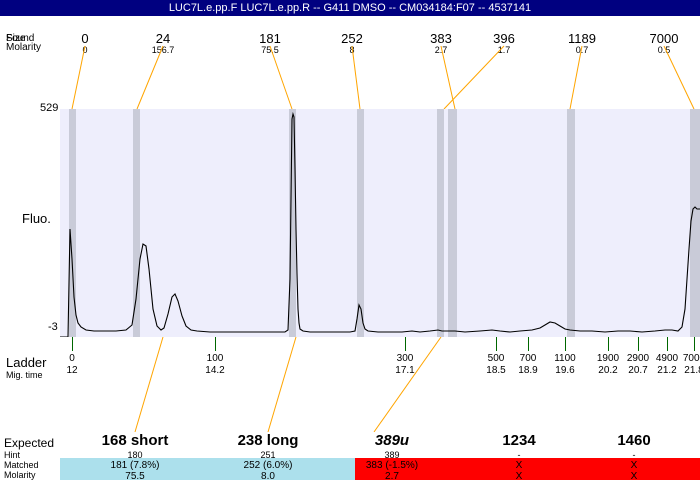  I want to click on expected-column-1: 238 long 251 252 (6.0%) 8.0, so click(268, 456).